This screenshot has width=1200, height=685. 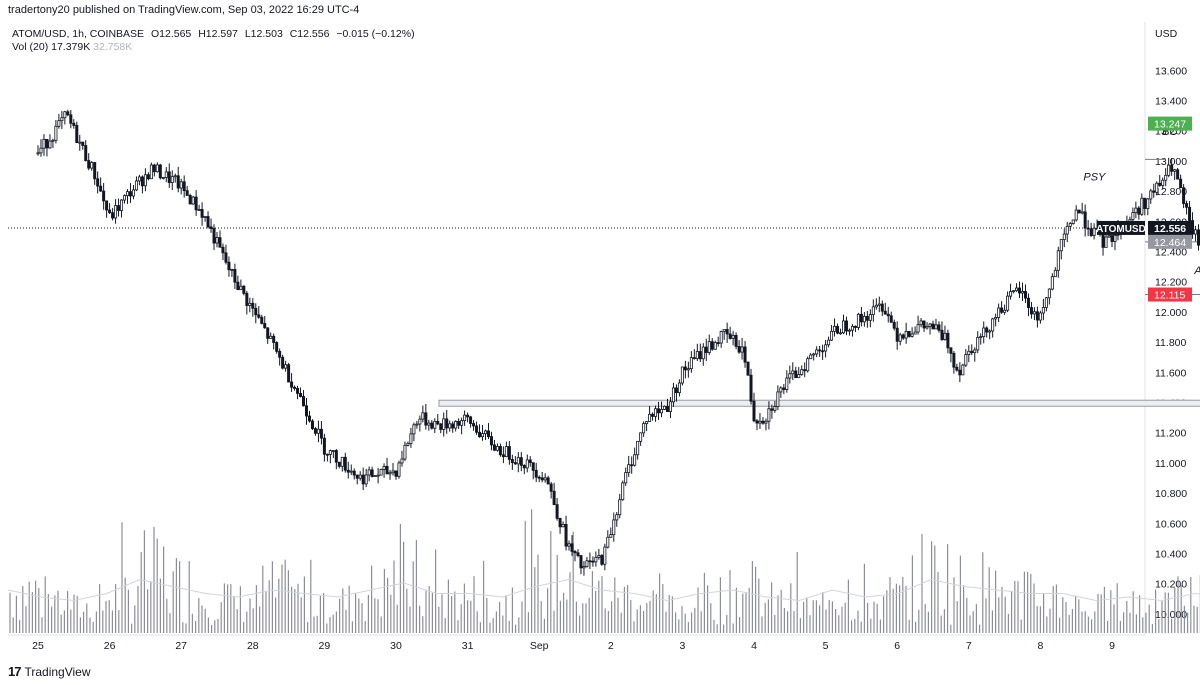 What do you see at coordinates (1171, 585) in the screenshot?
I see `y-tick-label: 10.200` at bounding box center [1171, 585].